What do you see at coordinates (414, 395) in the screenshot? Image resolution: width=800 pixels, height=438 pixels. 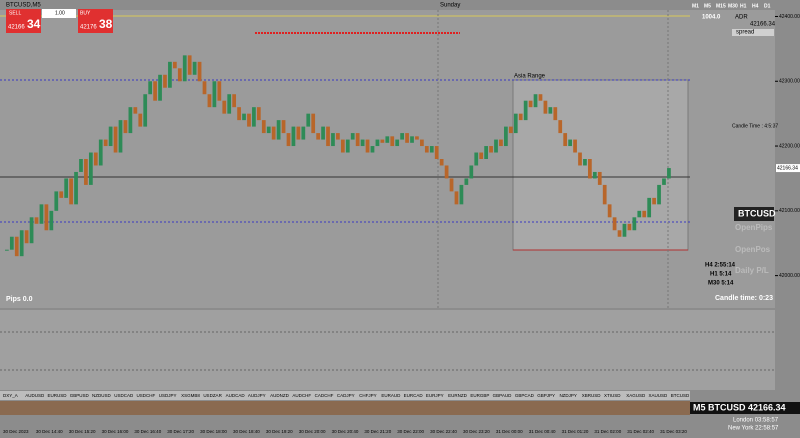 I see `pair-button: EURCAD` at bounding box center [414, 395].